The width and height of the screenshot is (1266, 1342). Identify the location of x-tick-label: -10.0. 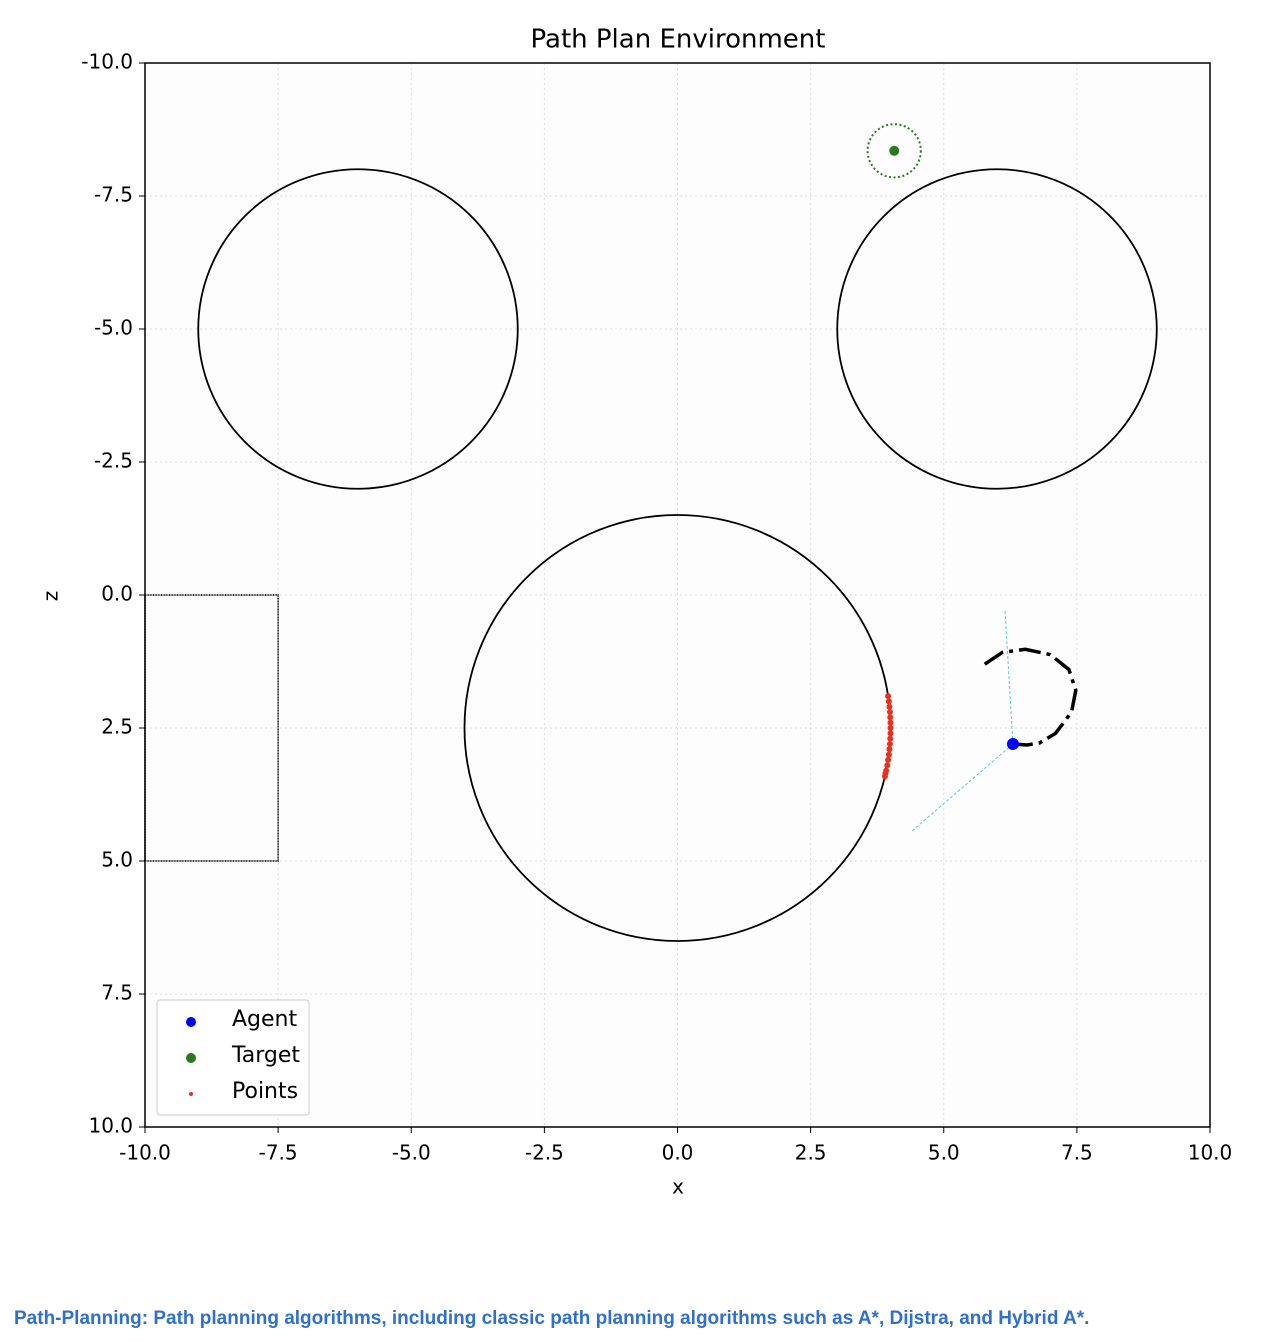
(145, 1153).